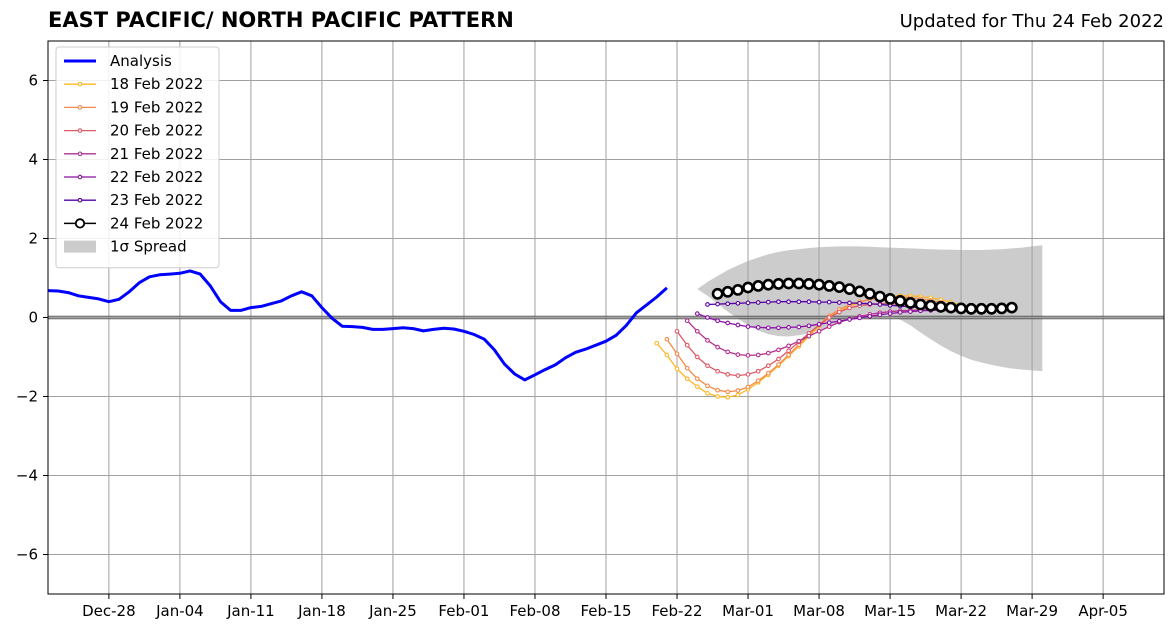  I want to click on updated-label: Updated for Thu 24 Feb 2022, so click(1031, 21).